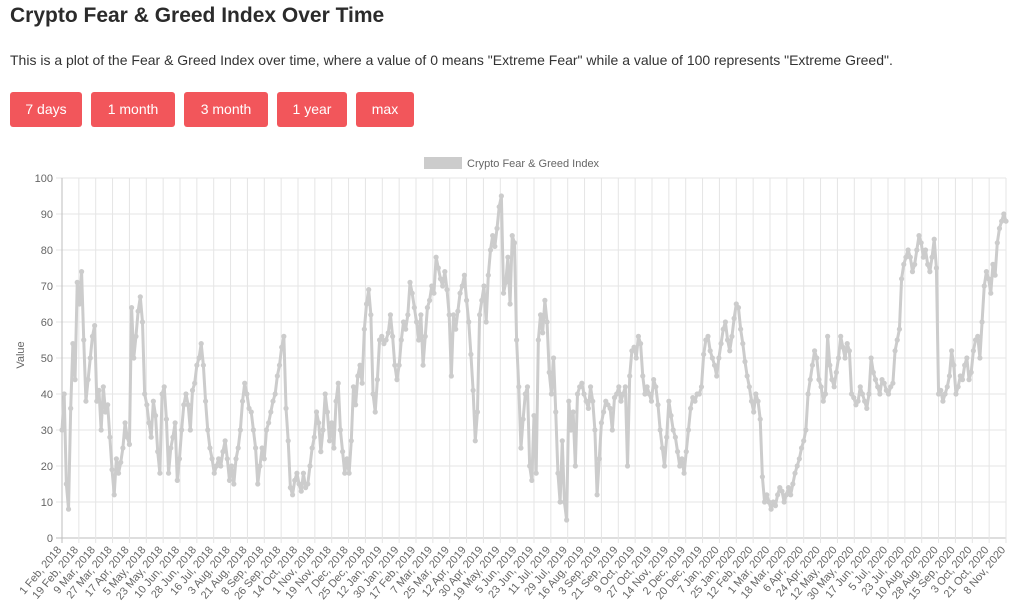 The width and height of the screenshot is (1024, 604). Describe the element at coordinates (443, 163) in the screenshot. I see `legend-swatch` at that location.